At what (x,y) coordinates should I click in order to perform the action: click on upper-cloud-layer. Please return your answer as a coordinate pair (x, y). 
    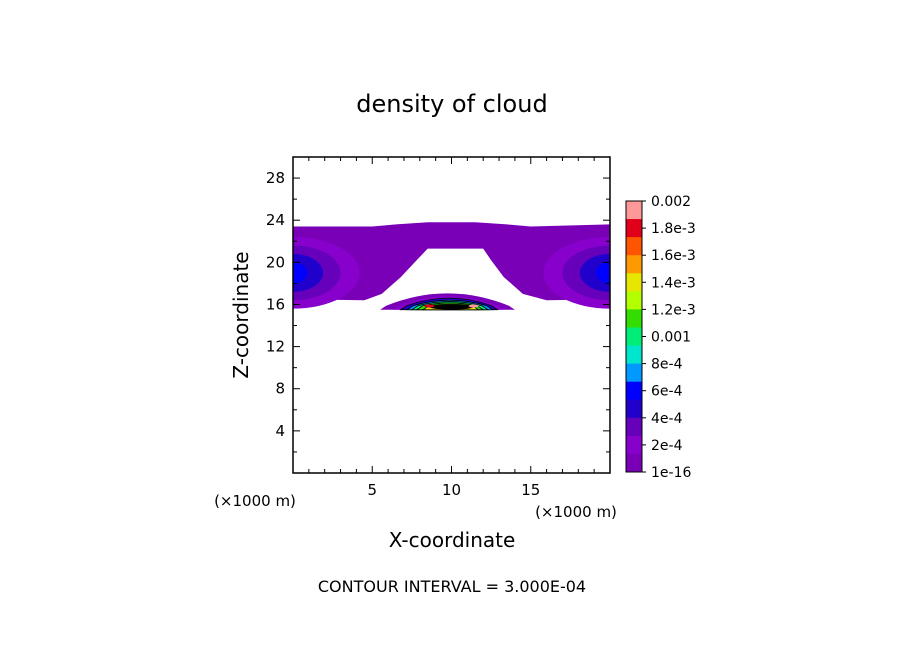
    Looking at the image, I should click on (451, 261).